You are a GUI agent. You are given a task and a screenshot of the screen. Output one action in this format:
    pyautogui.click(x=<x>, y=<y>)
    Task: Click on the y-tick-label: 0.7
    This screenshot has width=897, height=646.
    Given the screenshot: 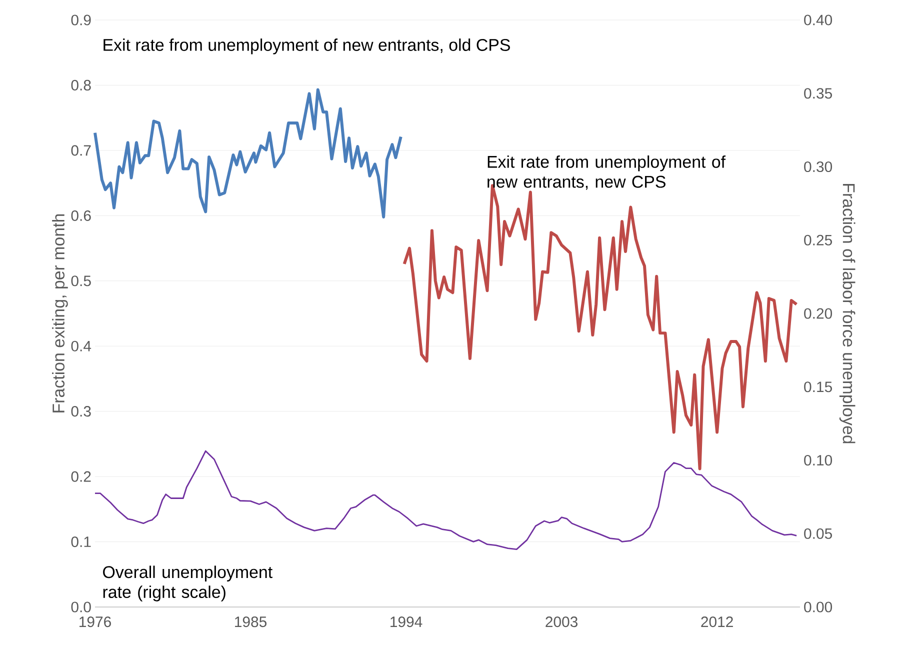 What is the action you would take?
    pyautogui.click(x=81, y=150)
    